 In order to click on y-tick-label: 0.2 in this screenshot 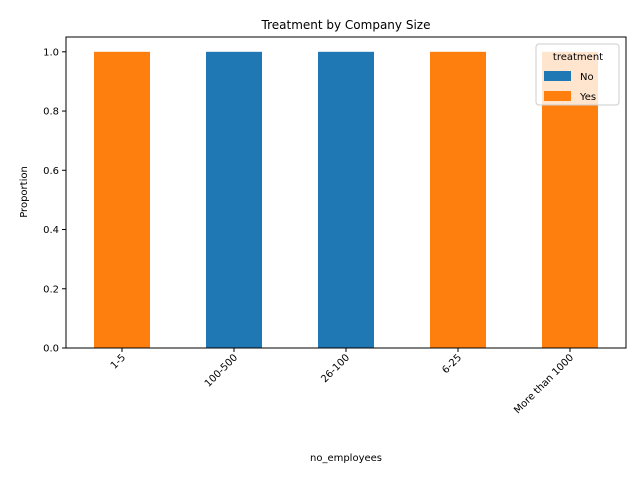, I will do `click(51, 289)`.